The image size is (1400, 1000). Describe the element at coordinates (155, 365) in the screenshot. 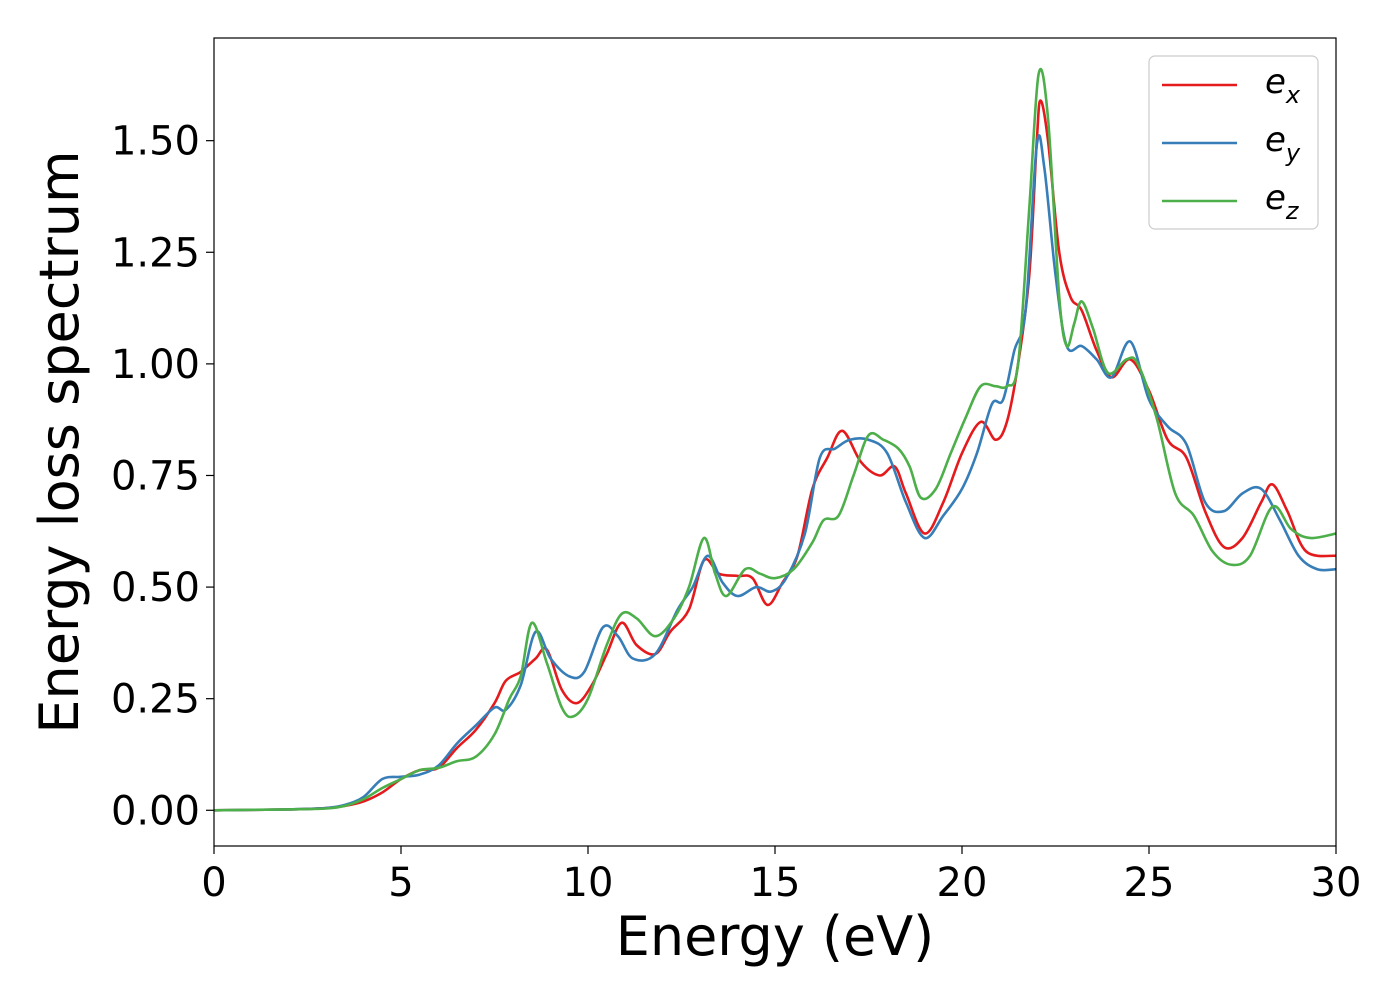

I see `y-tick-label: 1.00` at that location.